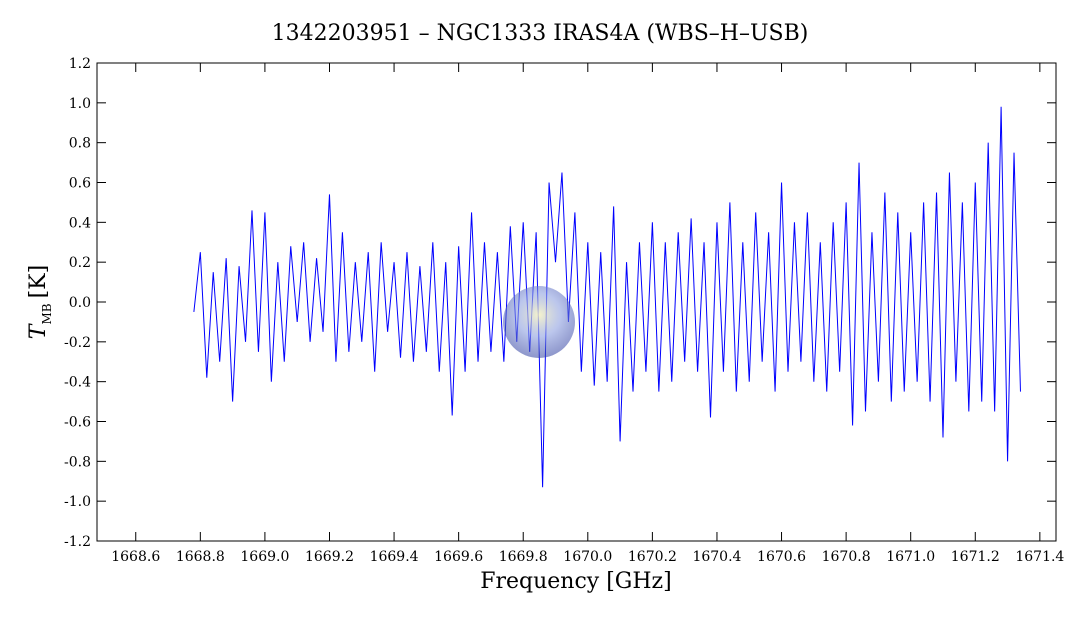 The image size is (1080, 618). I want to click on x-tick-label: 1671.2, so click(975, 557).